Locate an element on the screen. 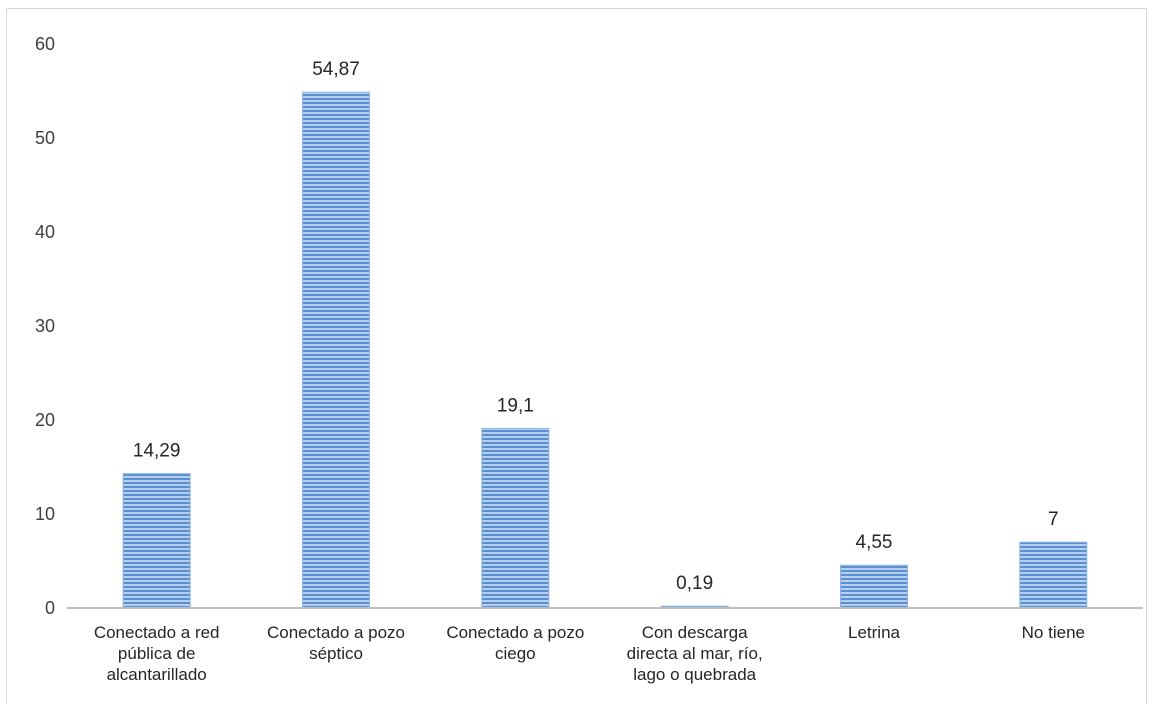 Image resolution: width=1153 pixels, height=704 pixels. y-tick-label: 30 is located at coordinates (45, 326).